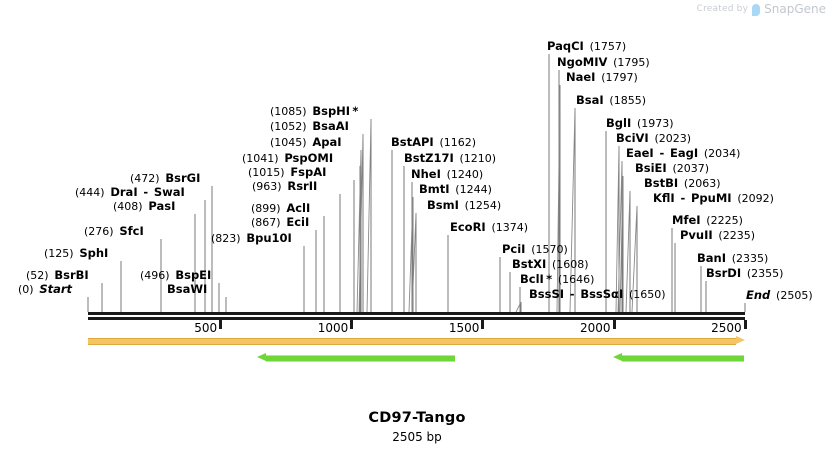 The width and height of the screenshot is (834, 453). What do you see at coordinates (565, 46) in the screenshot?
I see `enzyme-name: PaqCI` at bounding box center [565, 46].